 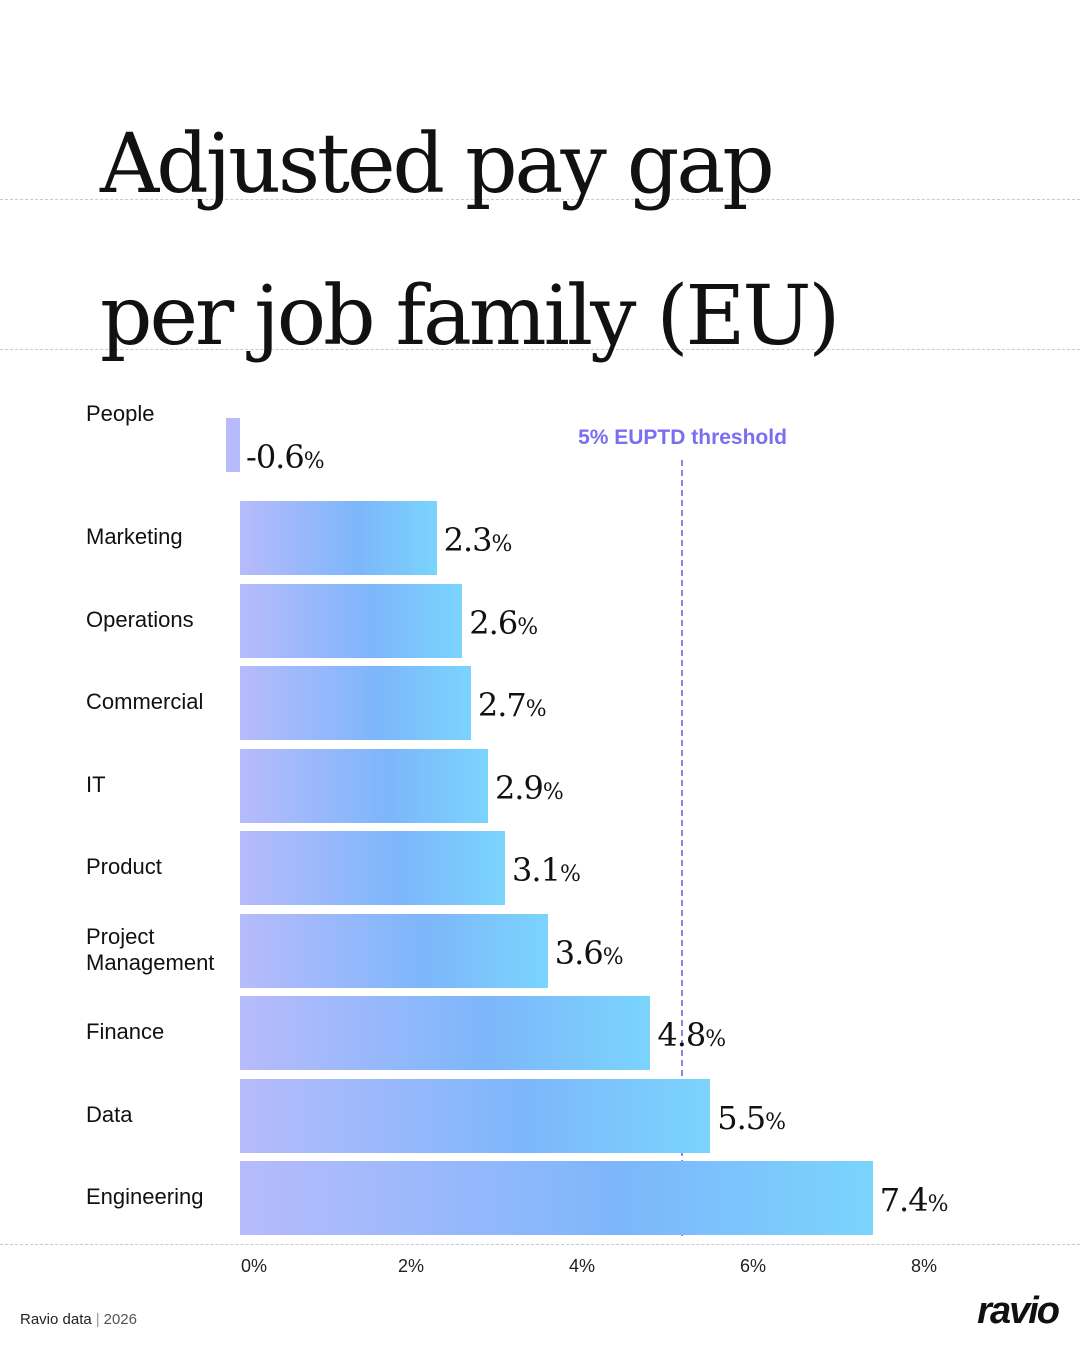 I want to click on x-tick-label: 6%, so click(x=753, y=1266).